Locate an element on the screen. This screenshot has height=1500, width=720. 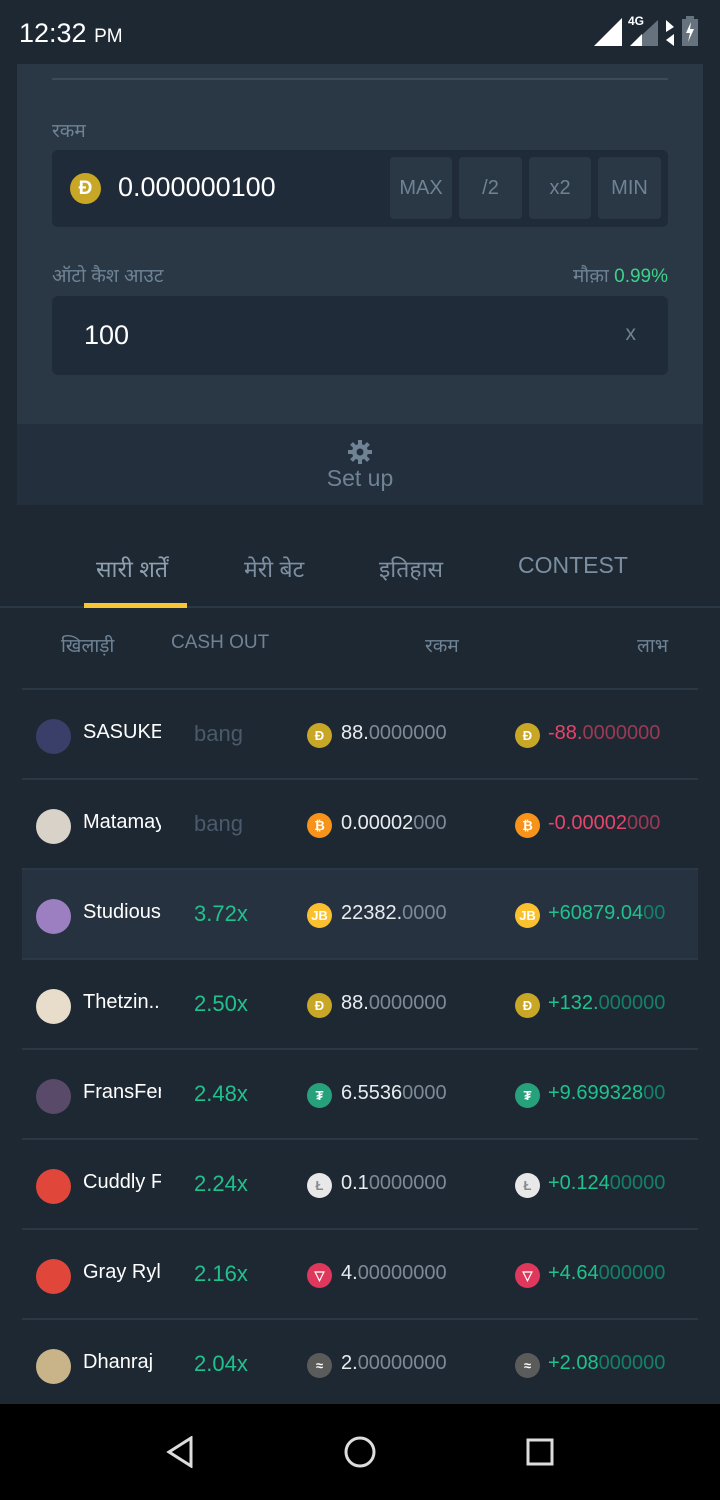
table-row: Dhanraj 2.04x ≈ 2.00000000 ≈ +2.08000000 is located at coordinates (360, 1363).